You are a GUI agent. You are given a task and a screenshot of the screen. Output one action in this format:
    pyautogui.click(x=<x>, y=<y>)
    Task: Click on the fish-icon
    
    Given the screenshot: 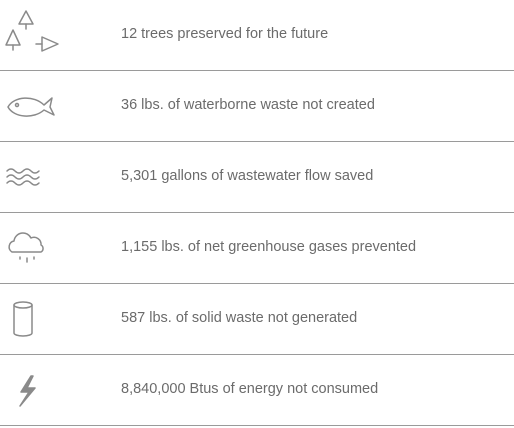 What is the action you would take?
    pyautogui.click(x=31, y=107)
    